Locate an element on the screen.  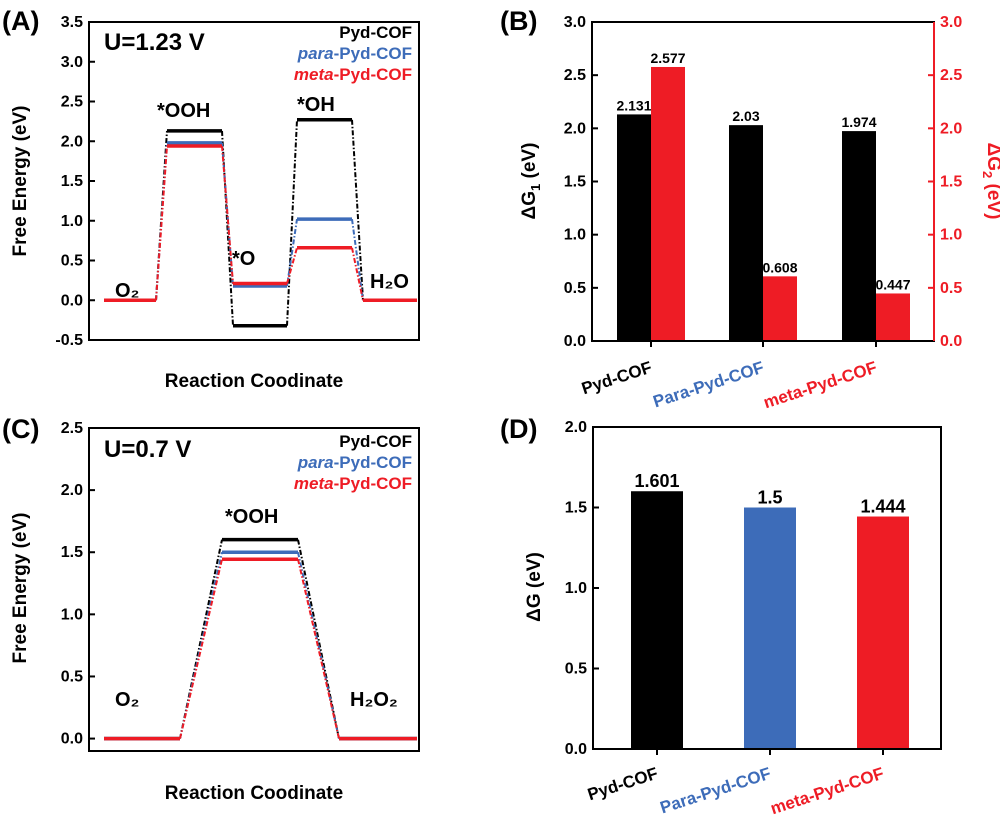
panel-d-axis-left-tick-label: 1.0 is located at coordinates (576, 588).